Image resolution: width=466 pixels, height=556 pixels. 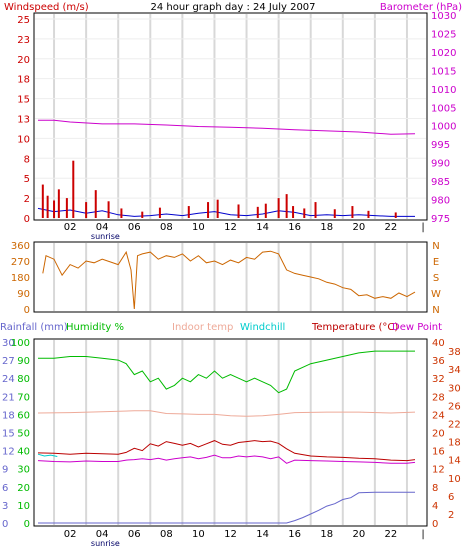 What do you see at coordinates (440, 201) in the screenshot?
I see `barometer-tick-label: 980` at bounding box center [440, 201].